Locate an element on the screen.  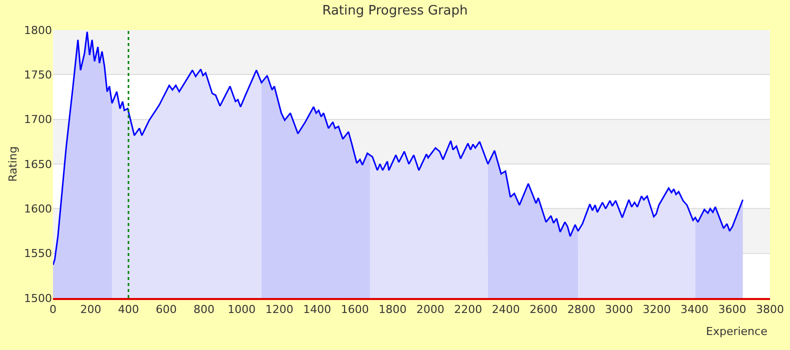
x-tick-label: 3200 is located at coordinates (656, 309).